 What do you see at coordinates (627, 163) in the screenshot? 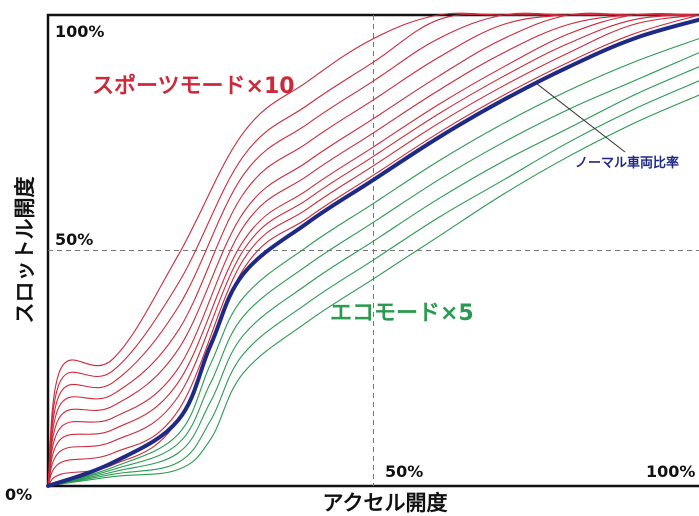
I see `normal-ratio-annotation: ノーマル車両比率` at bounding box center [627, 163].